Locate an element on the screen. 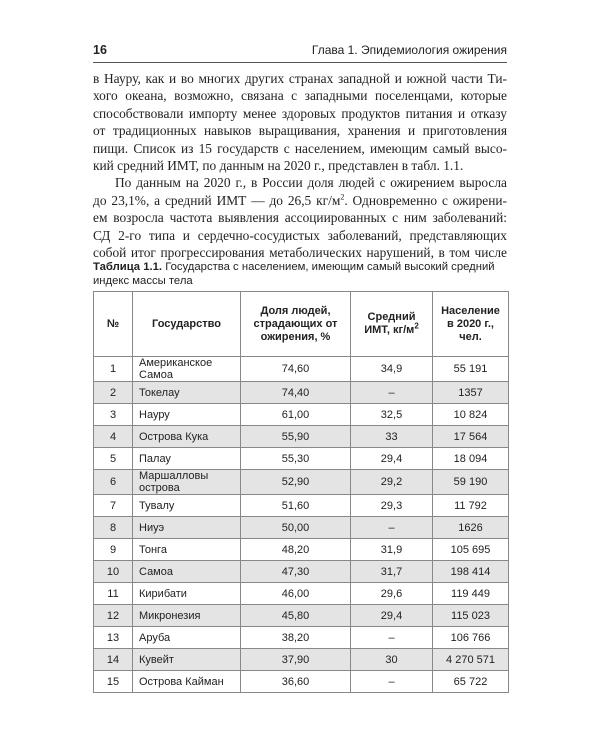 This screenshot has height=750, width=600. table-cell: 59 190 is located at coordinates (470, 482).